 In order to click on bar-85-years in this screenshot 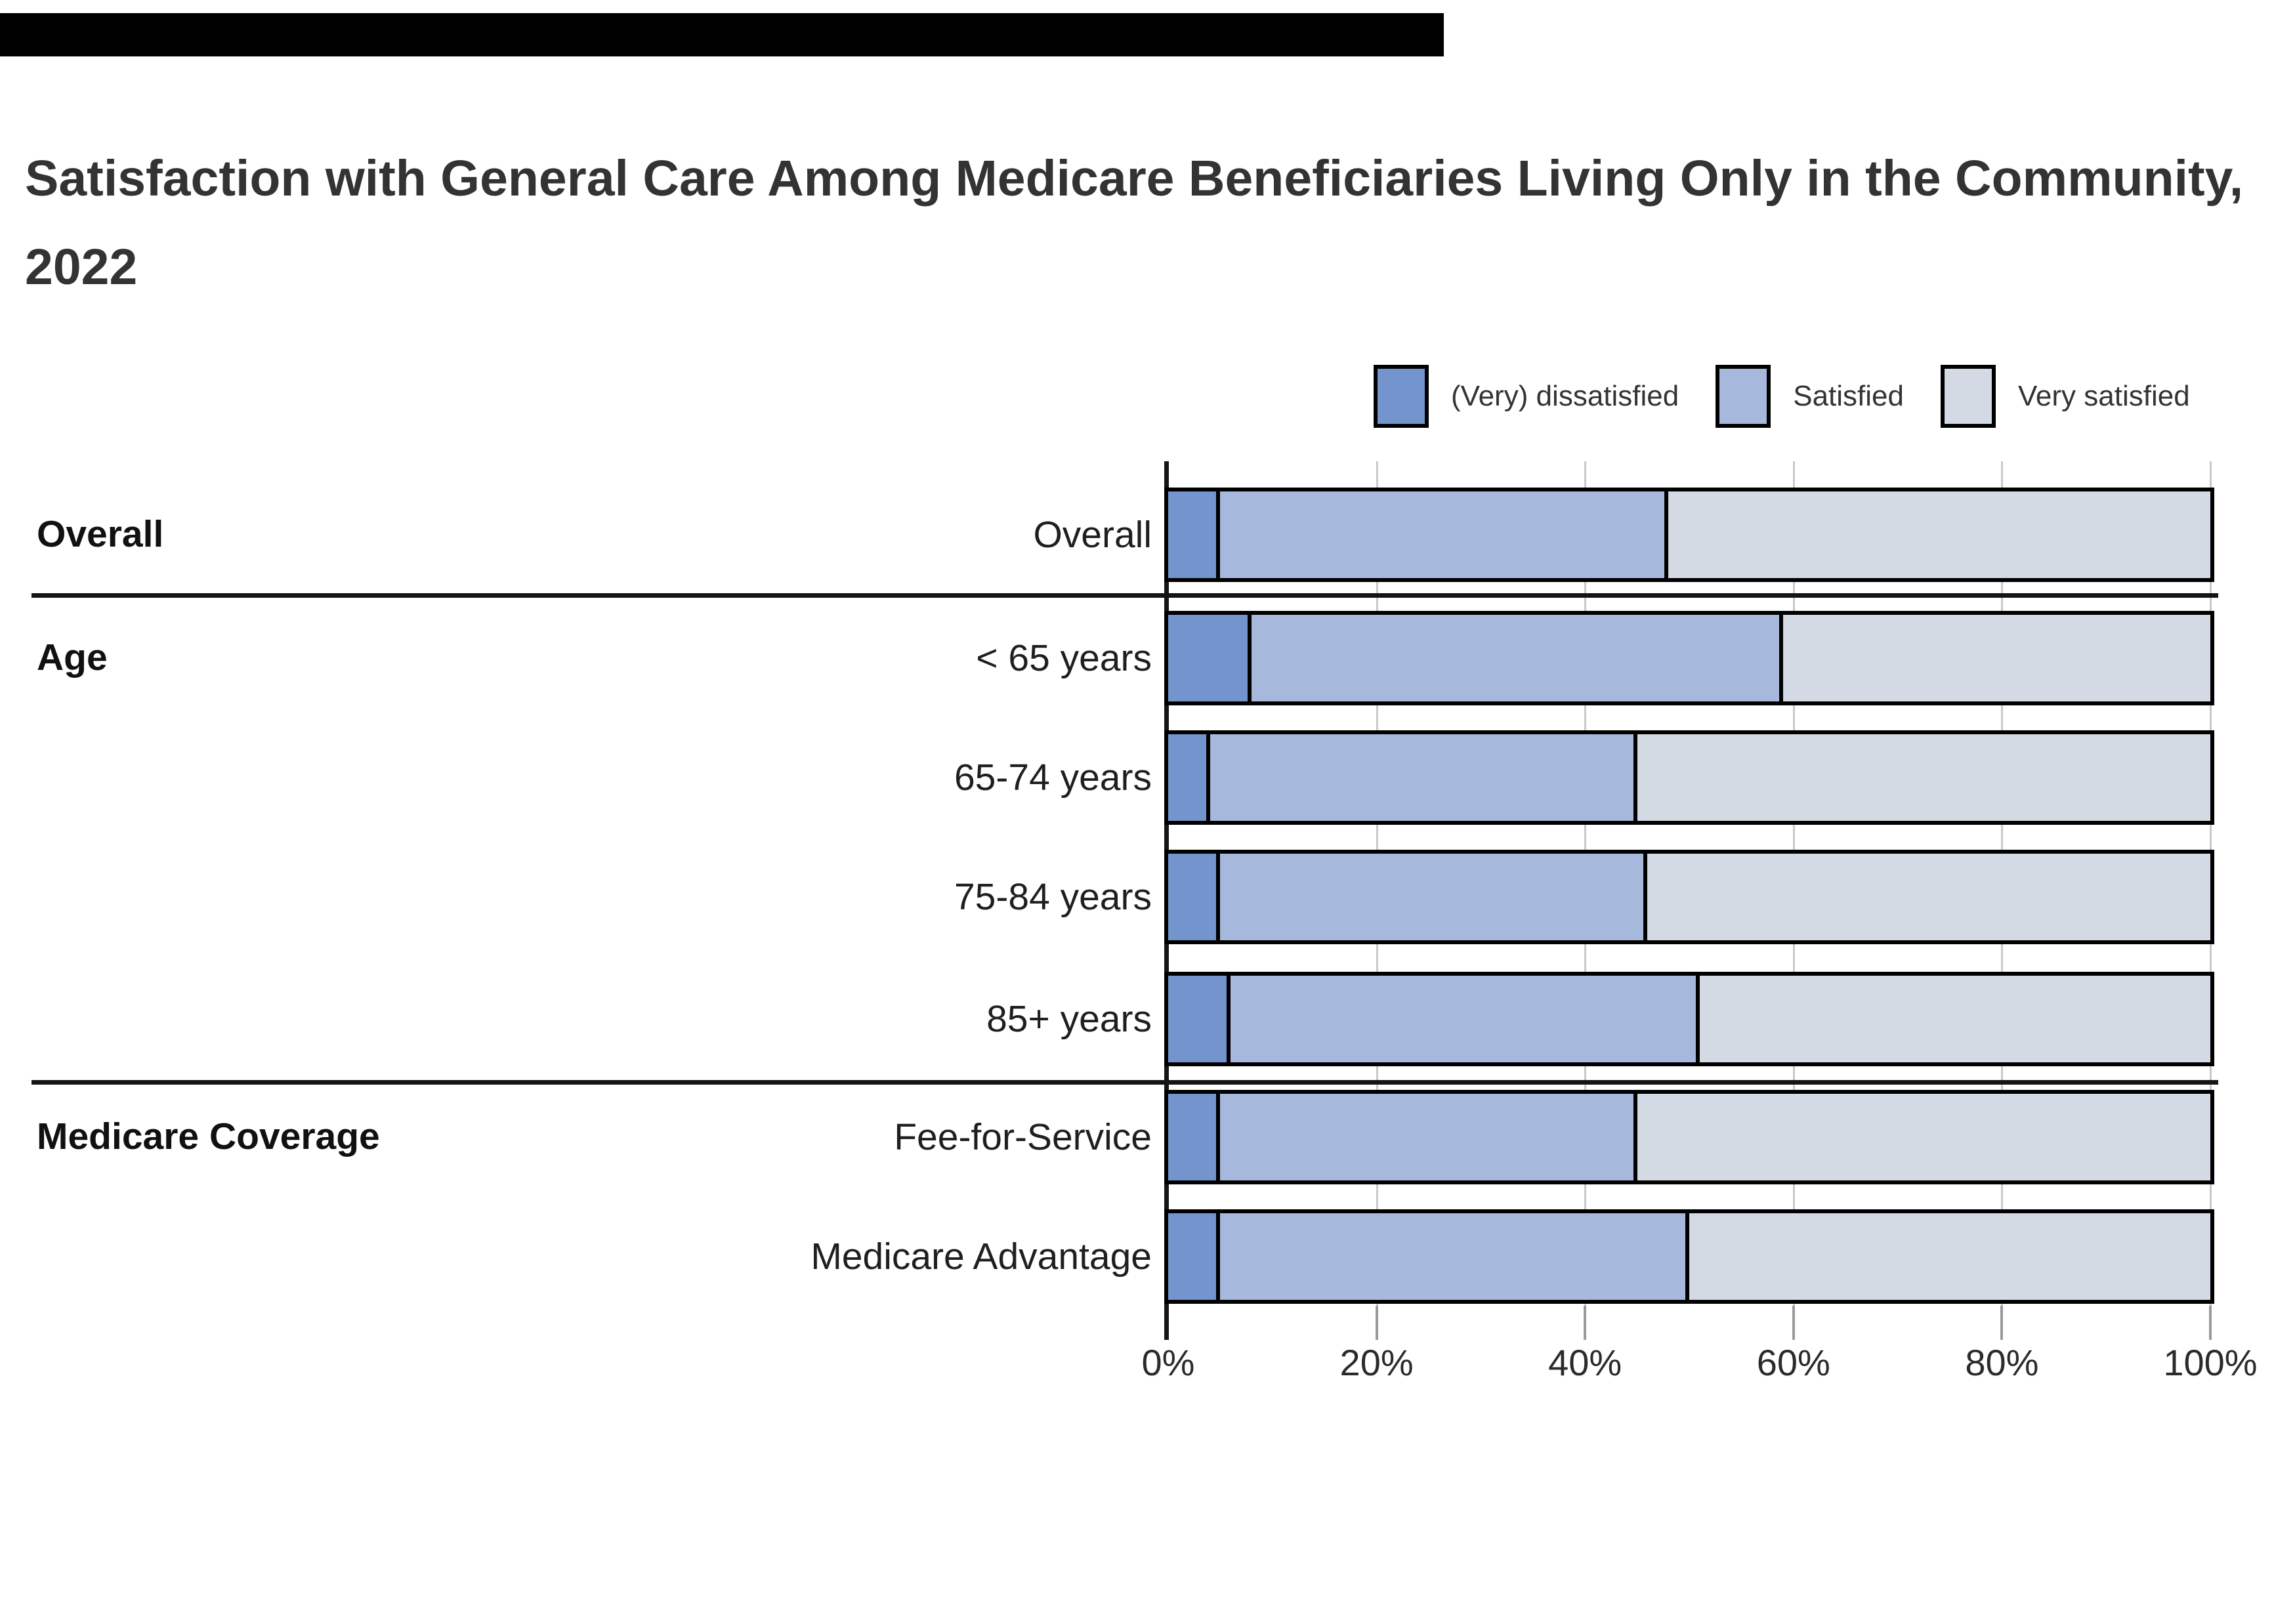, I will do `click(1689, 1019)`.